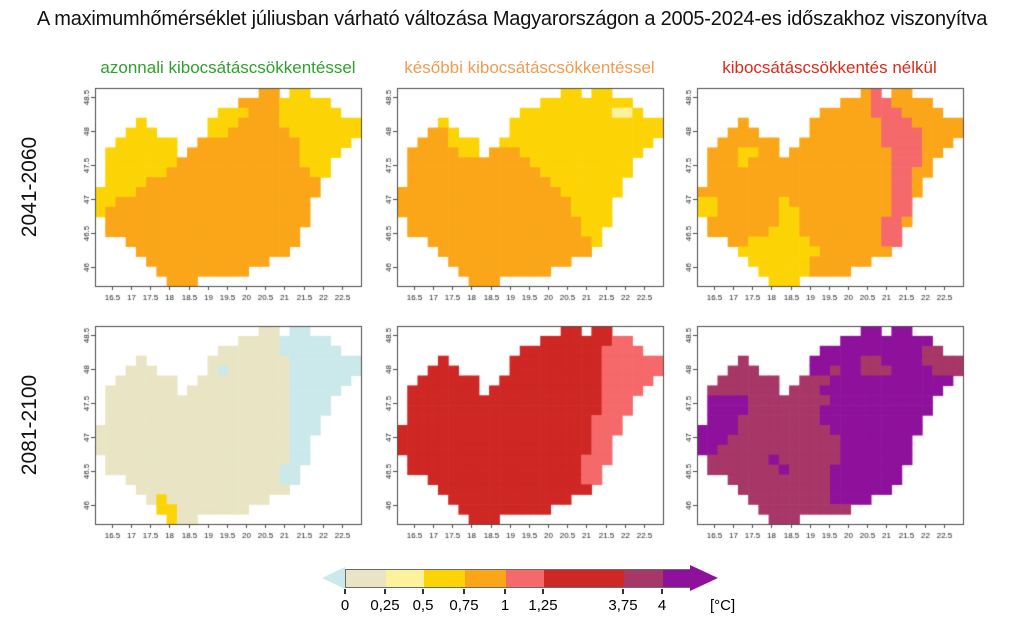 The image size is (1024, 626). Describe the element at coordinates (723, 605) in the screenshot. I see `colorbar-unit-label: [°C]` at that location.